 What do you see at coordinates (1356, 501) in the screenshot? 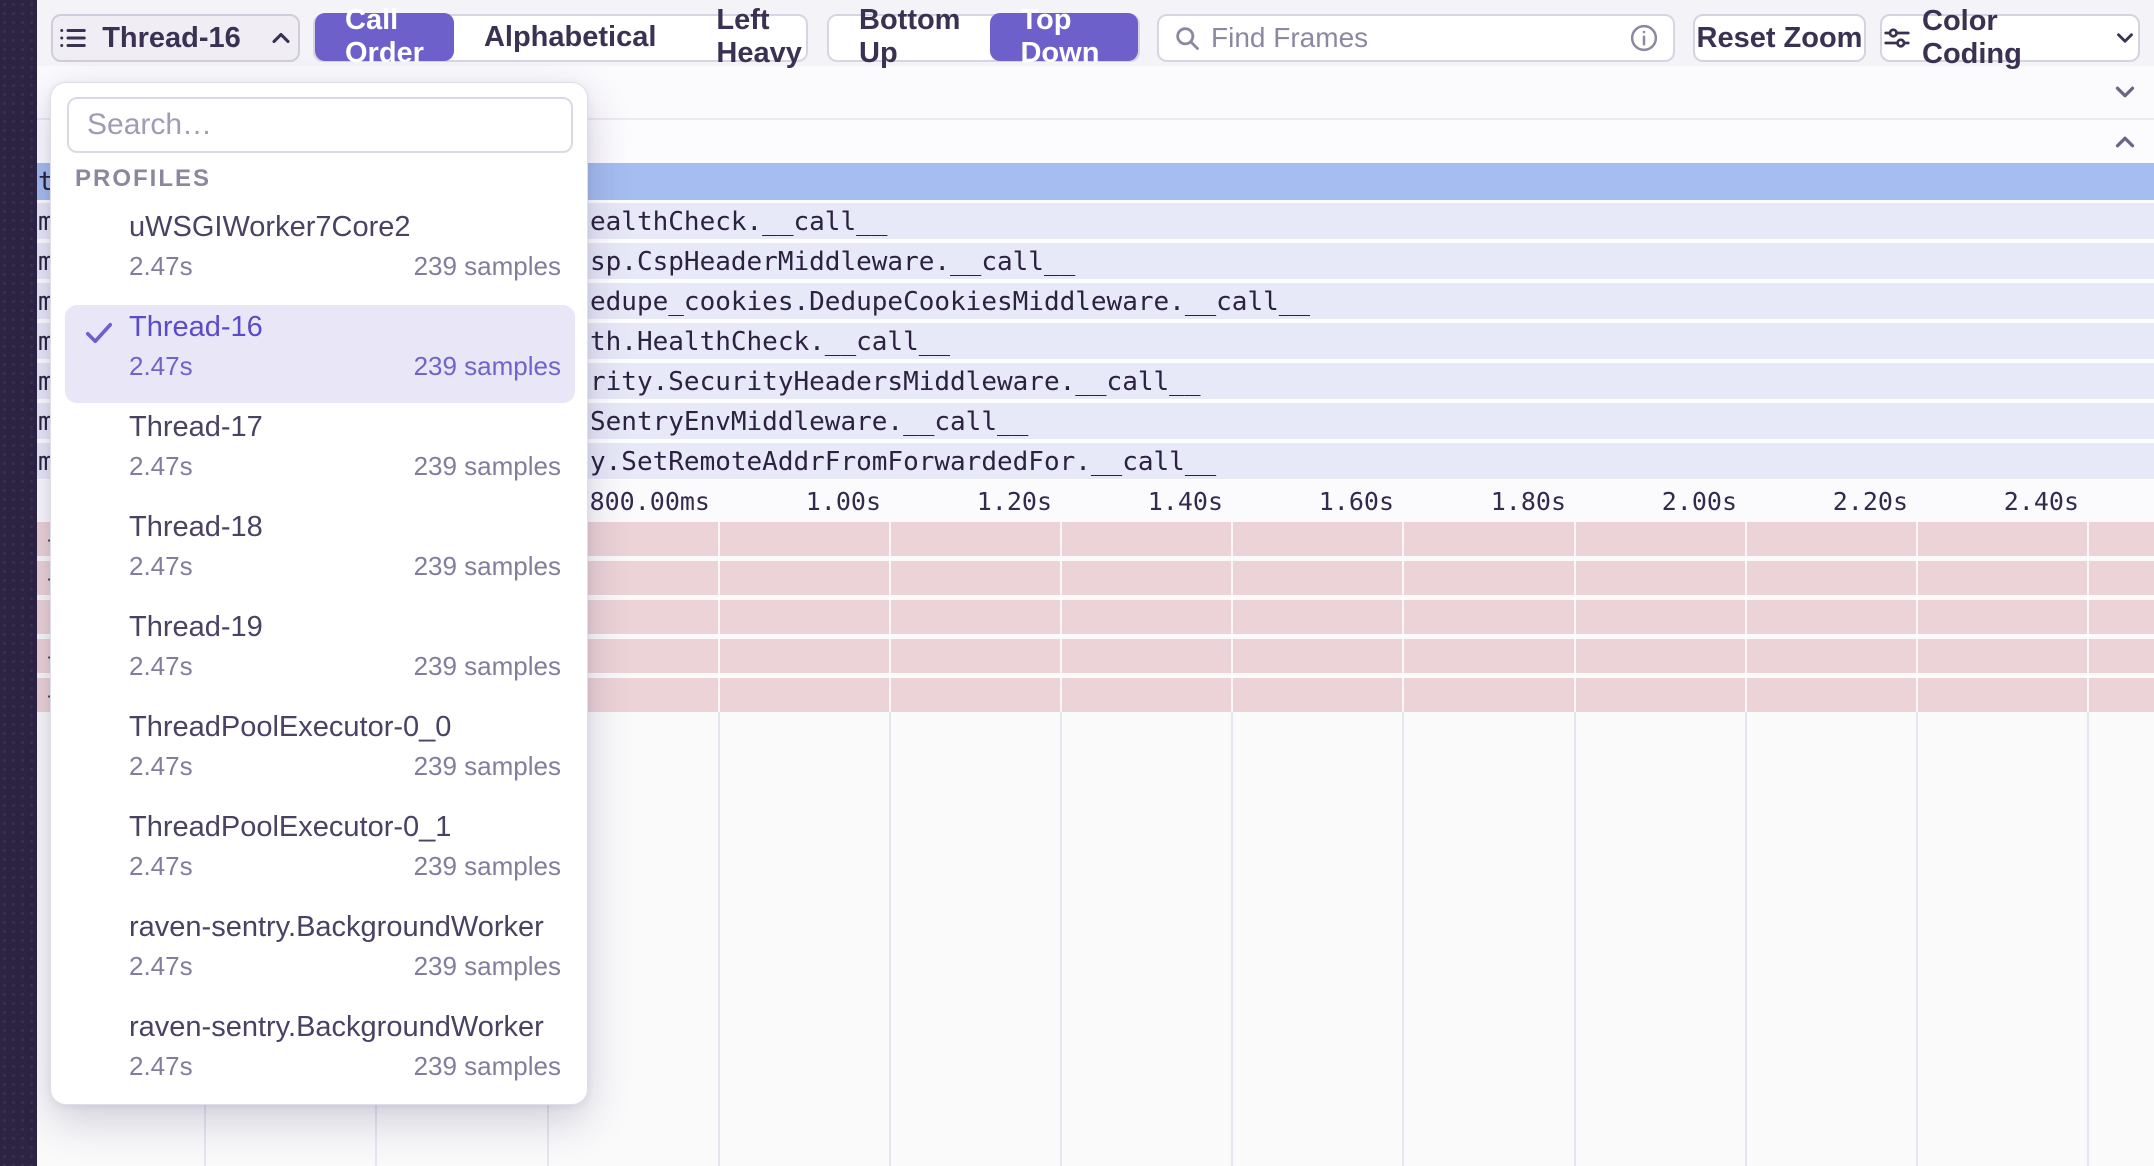
I see `axis-tick-label: 1.60s` at bounding box center [1356, 501].